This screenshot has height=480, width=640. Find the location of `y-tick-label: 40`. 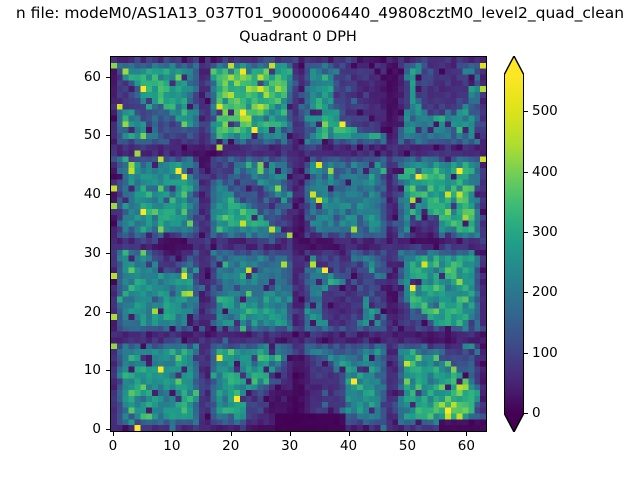

y-tick-label: 40 is located at coordinates (92, 194).